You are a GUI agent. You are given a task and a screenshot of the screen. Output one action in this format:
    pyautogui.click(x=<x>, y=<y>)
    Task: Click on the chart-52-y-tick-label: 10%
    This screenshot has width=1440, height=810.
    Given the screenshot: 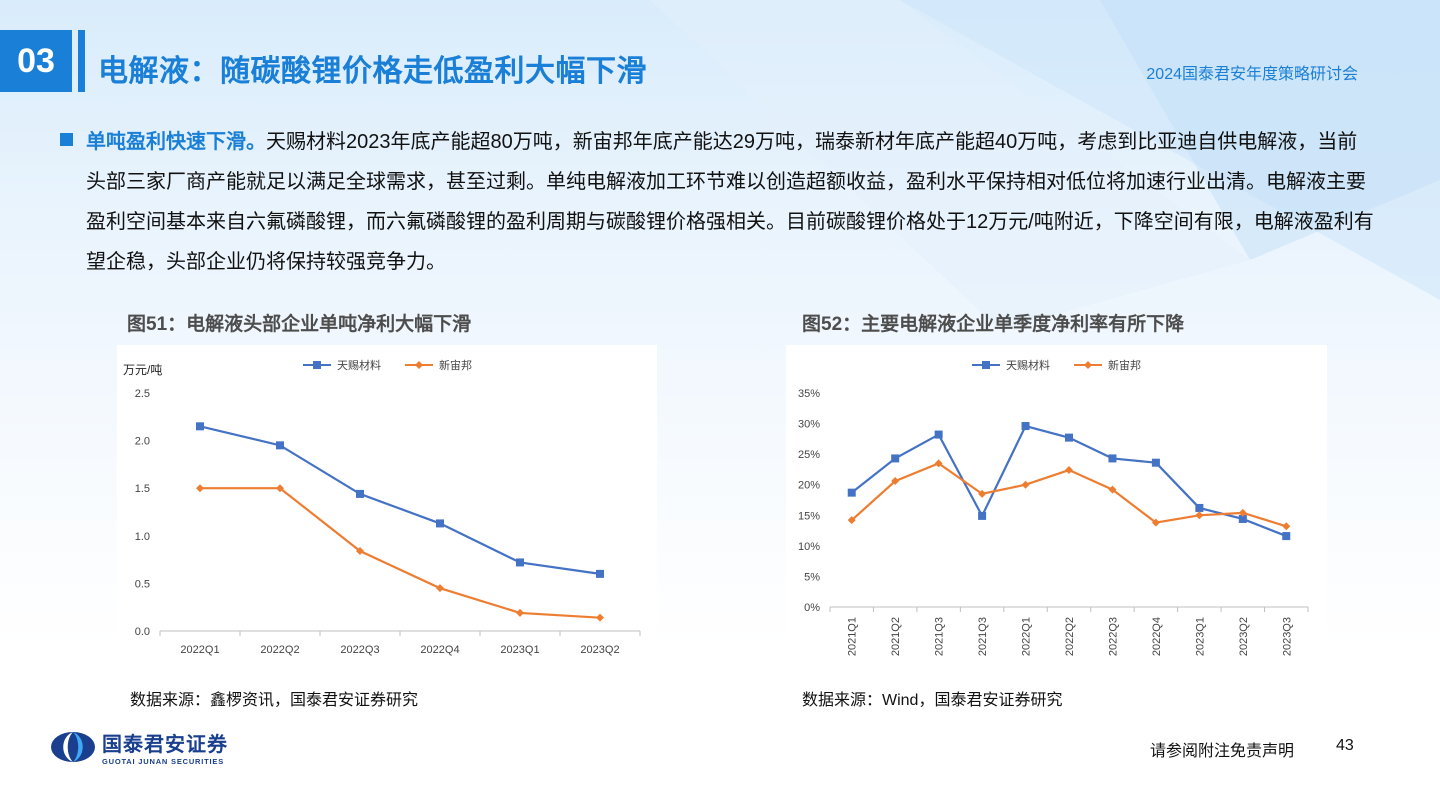 What is the action you would take?
    pyautogui.click(x=809, y=547)
    